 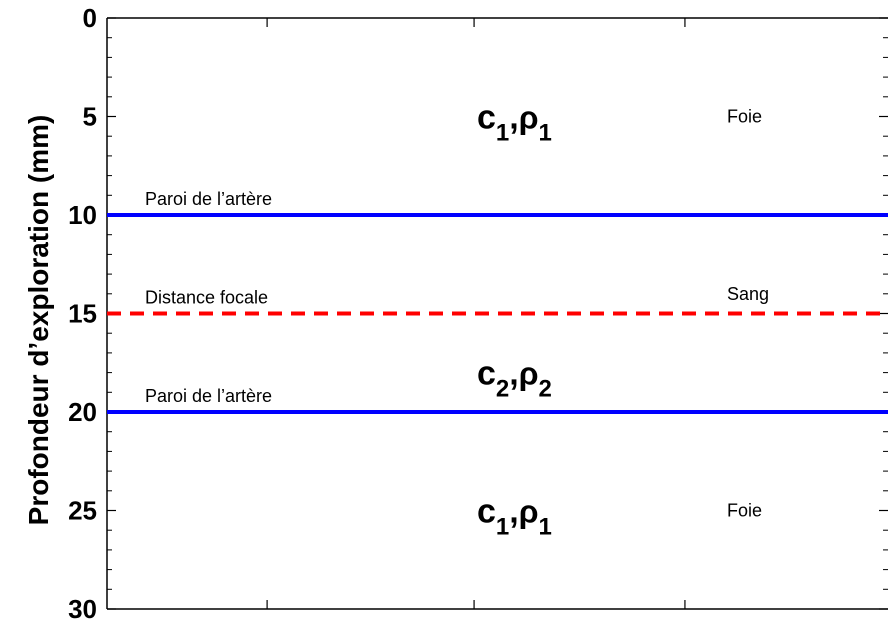 I want to click on line-label: Distance focale, so click(x=206, y=298).